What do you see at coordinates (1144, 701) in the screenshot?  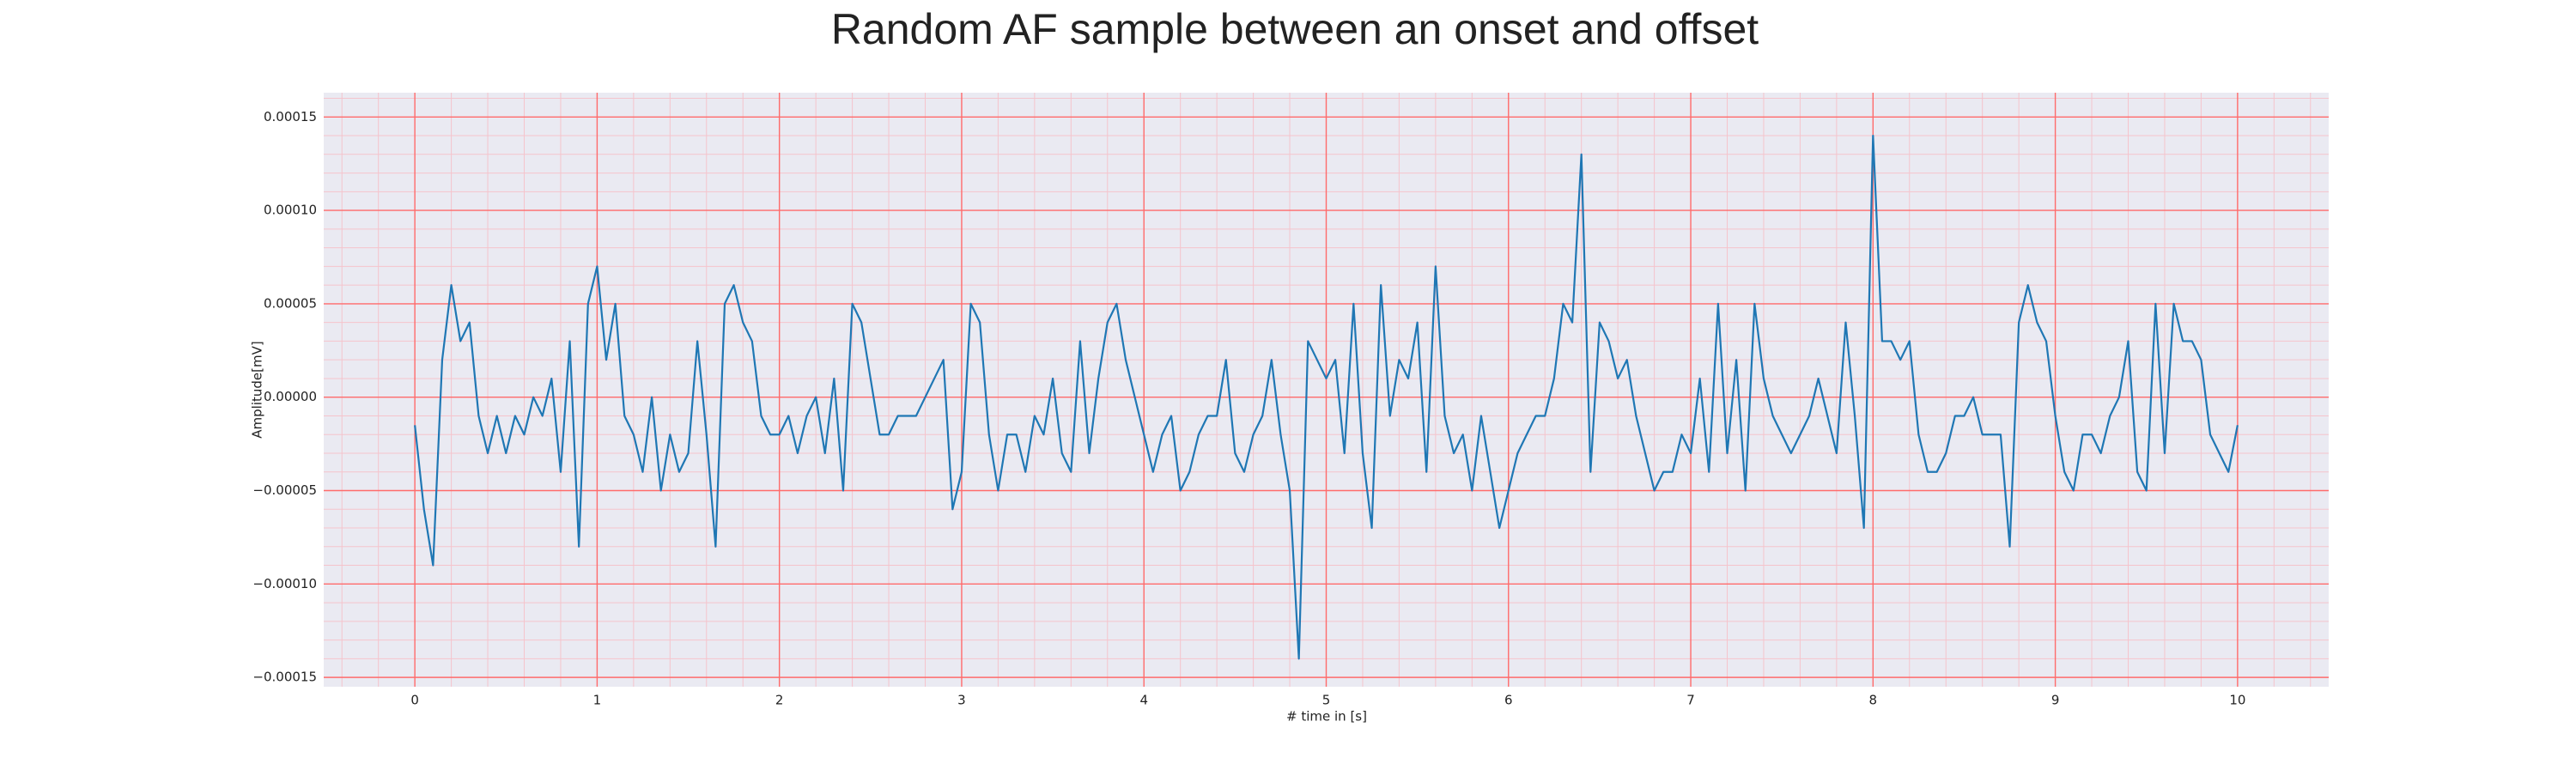 I see `x-tick-label: 4` at bounding box center [1144, 701].